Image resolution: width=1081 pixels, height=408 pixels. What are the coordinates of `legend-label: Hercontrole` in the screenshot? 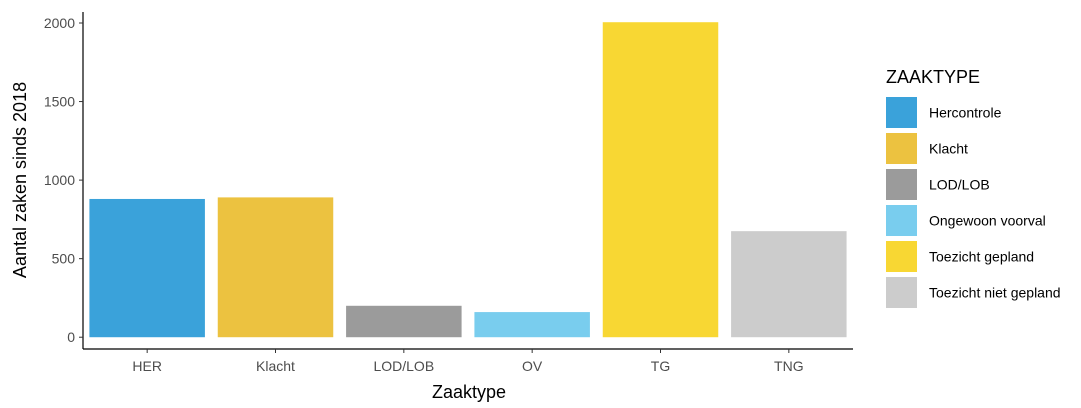 It's located at (965, 113).